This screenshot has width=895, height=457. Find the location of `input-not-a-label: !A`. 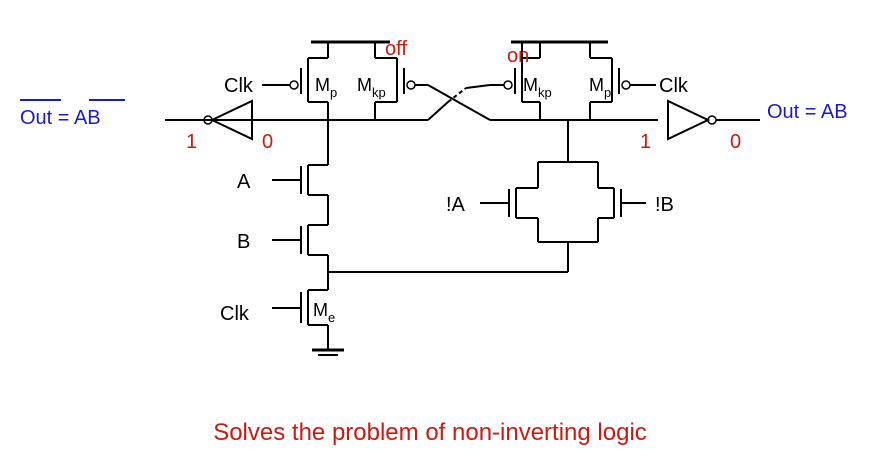

input-not-a-label: !A is located at coordinates (456, 205).